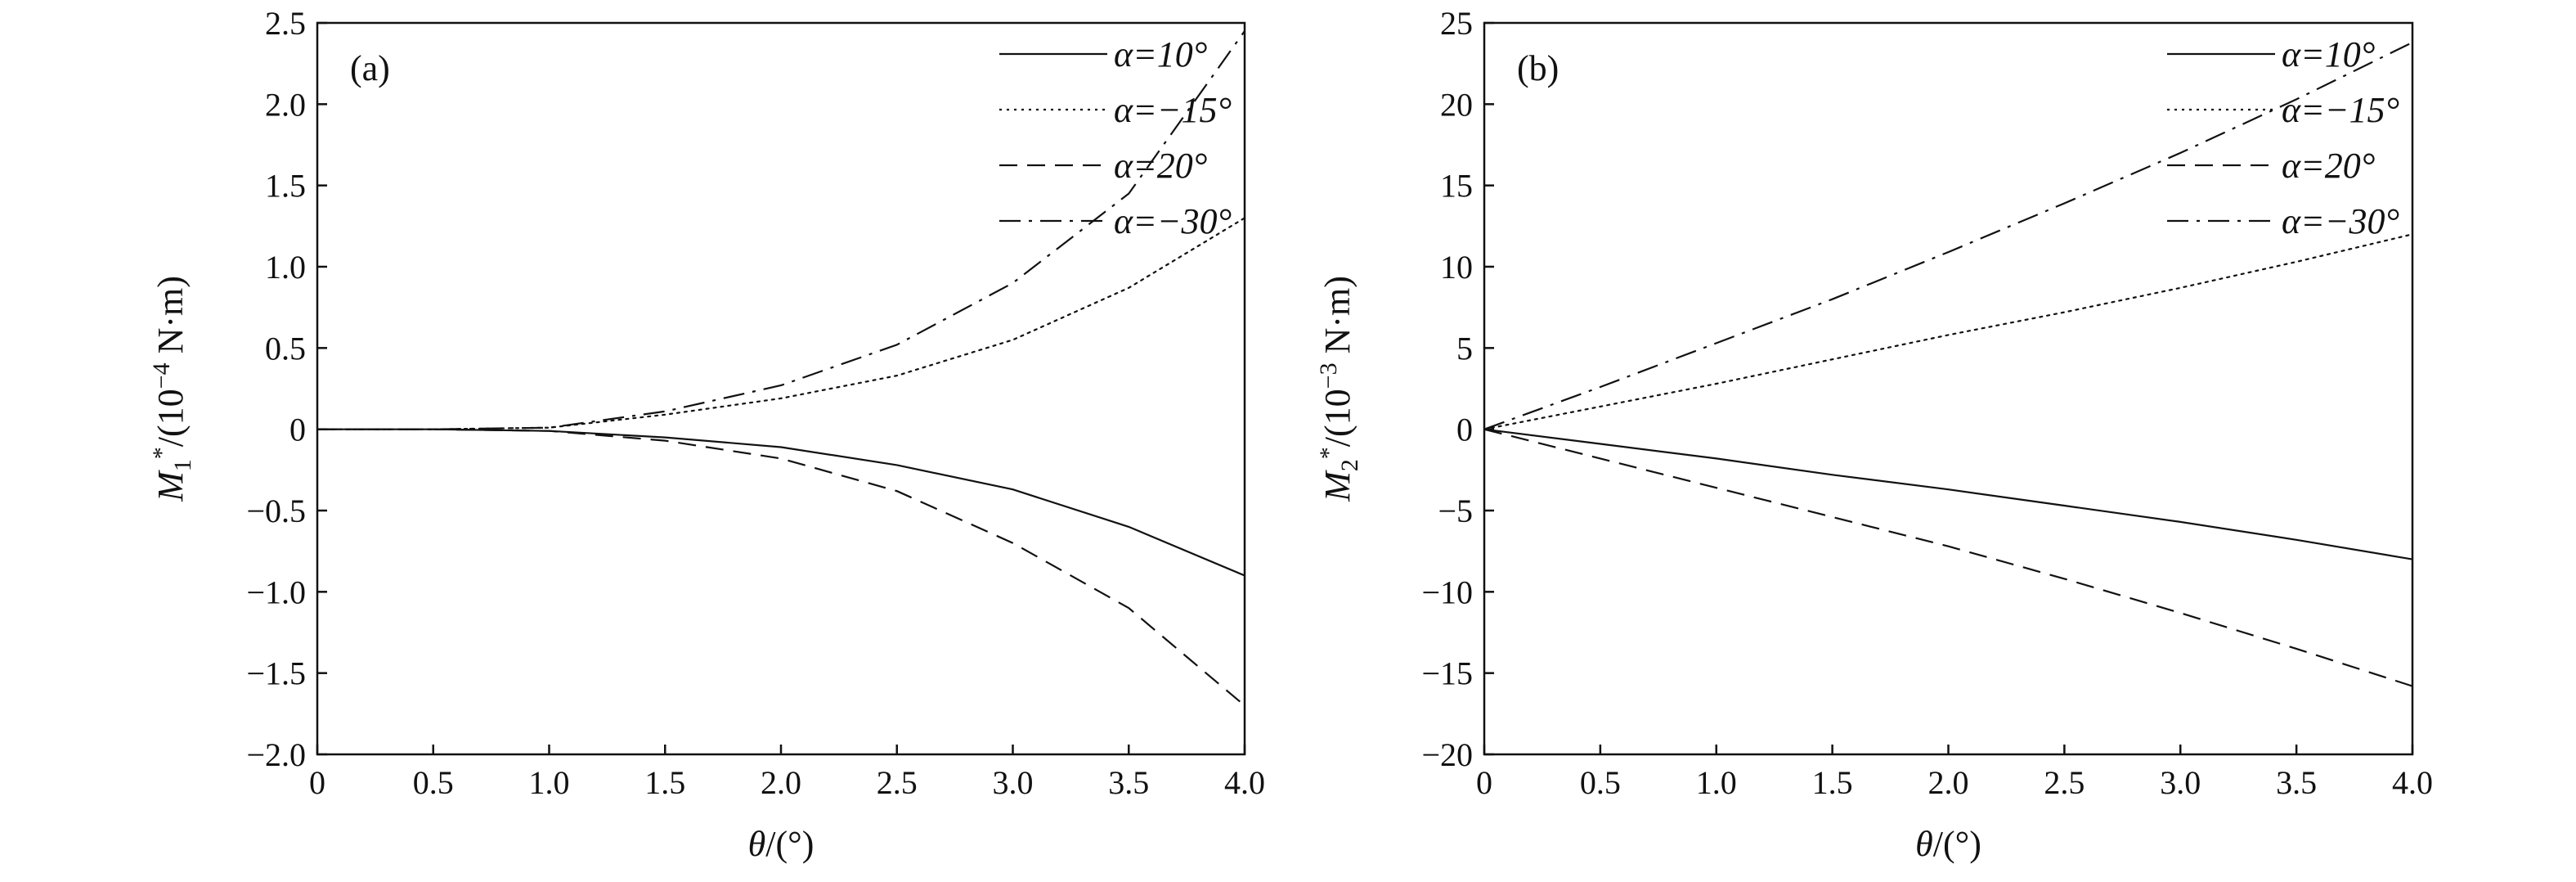 This screenshot has width=2576, height=882. Describe the element at coordinates (1457, 187) in the screenshot. I see `y-tick-label: 15` at that location.